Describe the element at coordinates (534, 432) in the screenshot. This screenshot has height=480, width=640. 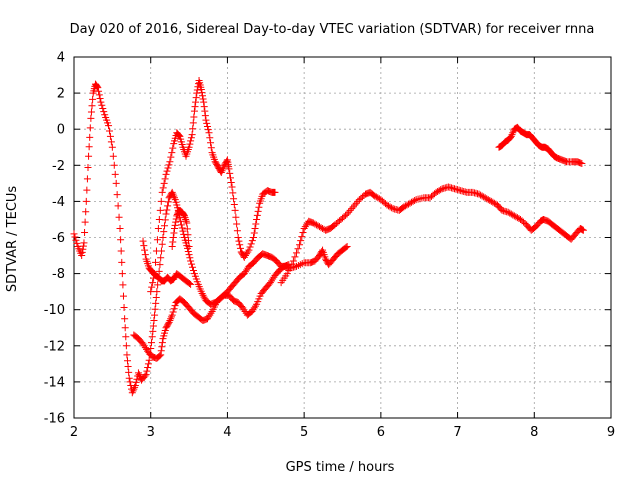
I see `x-tick-label: 8` at that location.